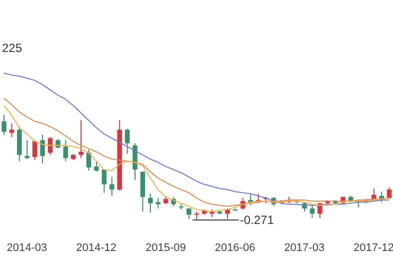 The width and height of the screenshot is (393, 267). I want to click on x-tick-label: 2016-06, so click(235, 248).